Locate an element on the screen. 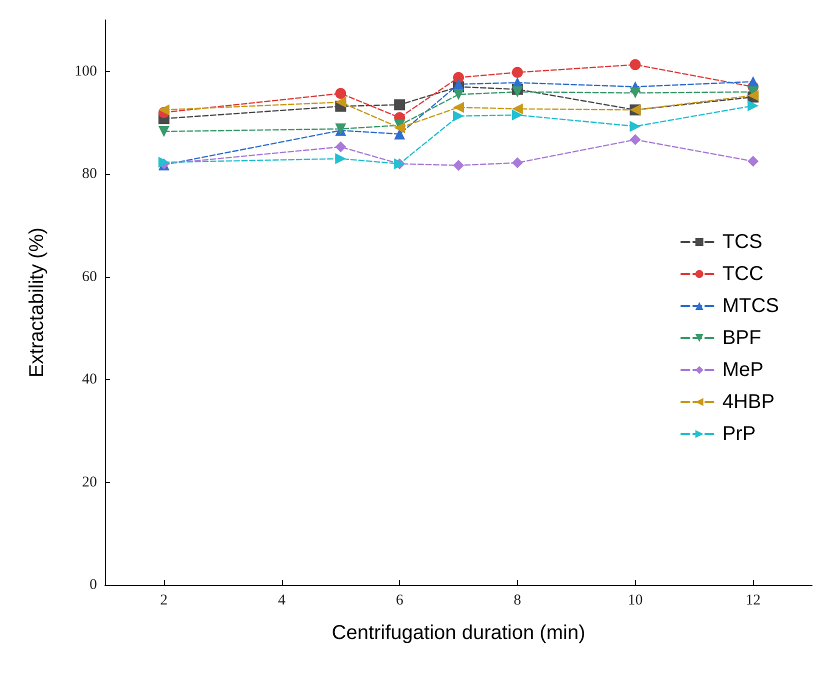 The width and height of the screenshot is (822, 680). legend-label: PrP is located at coordinates (739, 434).